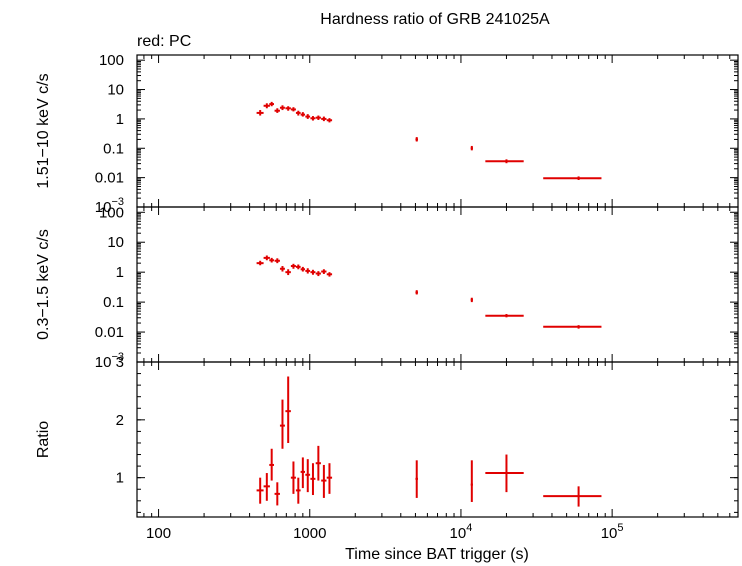  What do you see at coordinates (429, 441) in the screenshot?
I see `series-ratio` at bounding box center [429, 441].